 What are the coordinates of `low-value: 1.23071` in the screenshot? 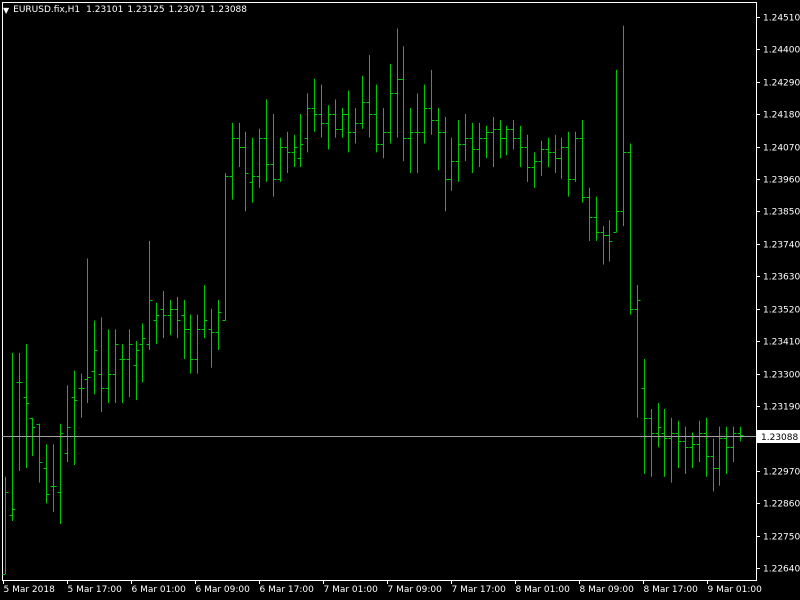 It's located at (187, 10).